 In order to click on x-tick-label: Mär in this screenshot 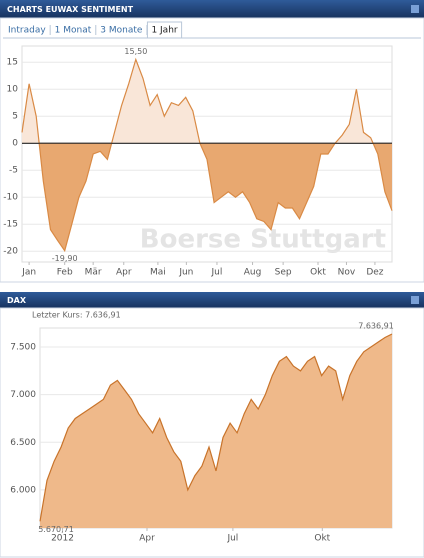, I will do `click(93, 273)`.